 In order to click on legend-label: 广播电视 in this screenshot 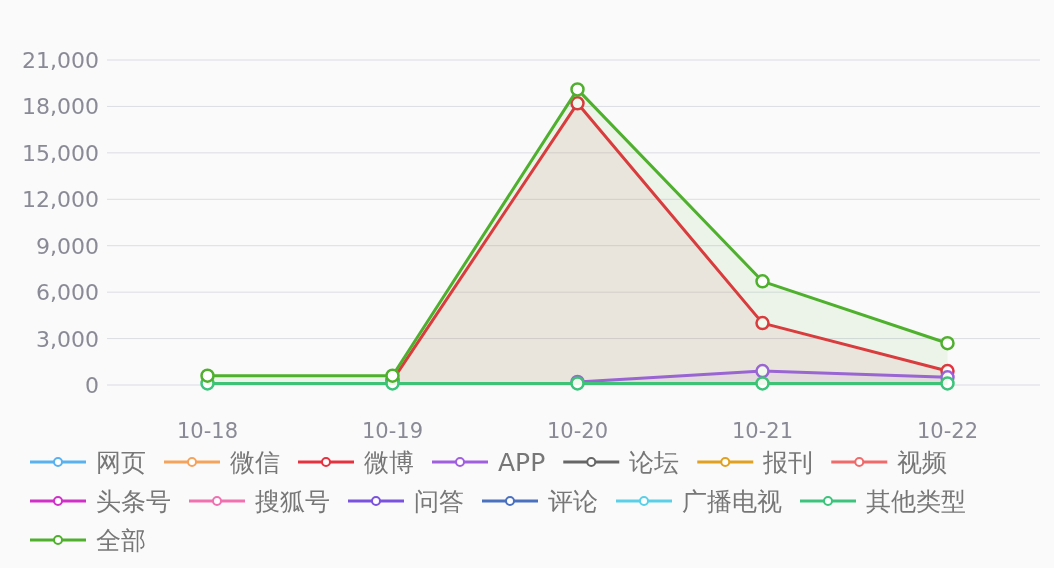, I will do `click(732, 501)`.